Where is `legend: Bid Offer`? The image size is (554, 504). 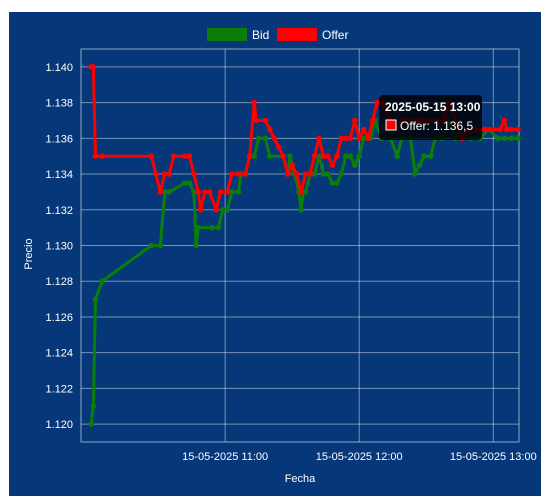 legend: Bid Offer is located at coordinates (277, 35).